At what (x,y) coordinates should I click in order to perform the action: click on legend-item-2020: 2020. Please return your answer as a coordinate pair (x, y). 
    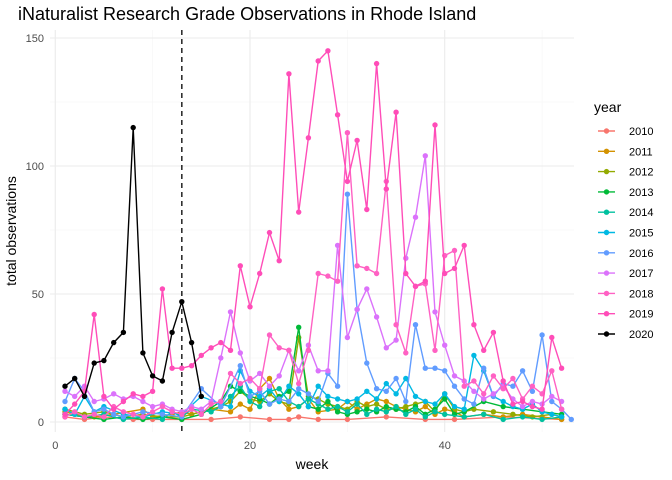
    Looking at the image, I should click on (625, 335).